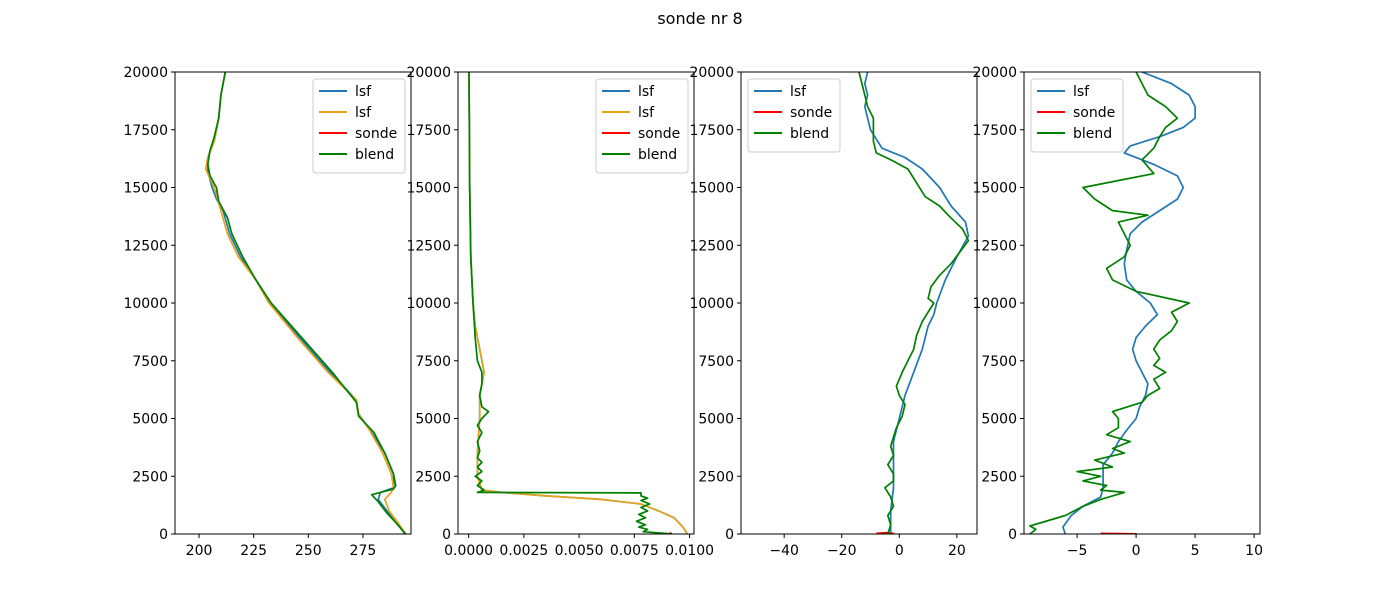 This screenshot has height=600, width=1400. I want to click on x-tick-label: −5, so click(1077, 551).